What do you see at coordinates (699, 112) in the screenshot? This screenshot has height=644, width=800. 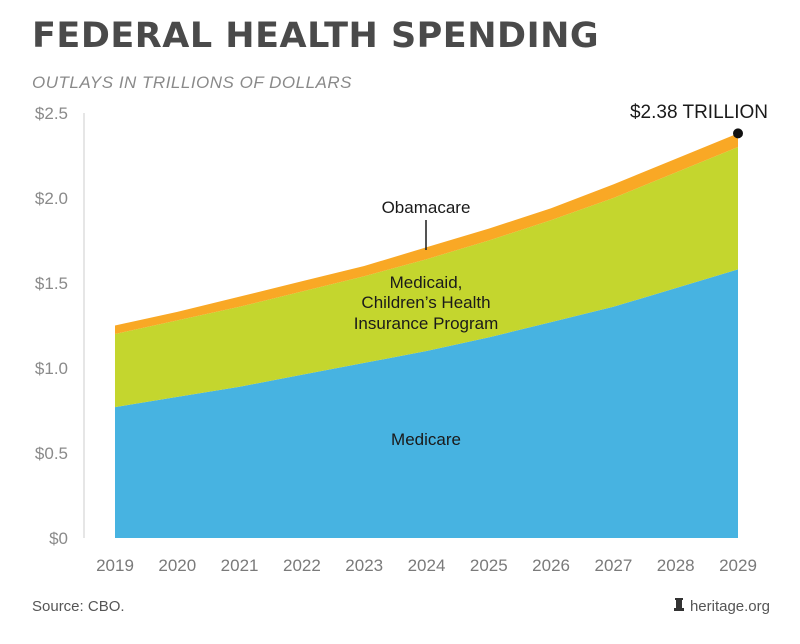 I see `total-label: $2.38 TRILLION` at bounding box center [699, 112].